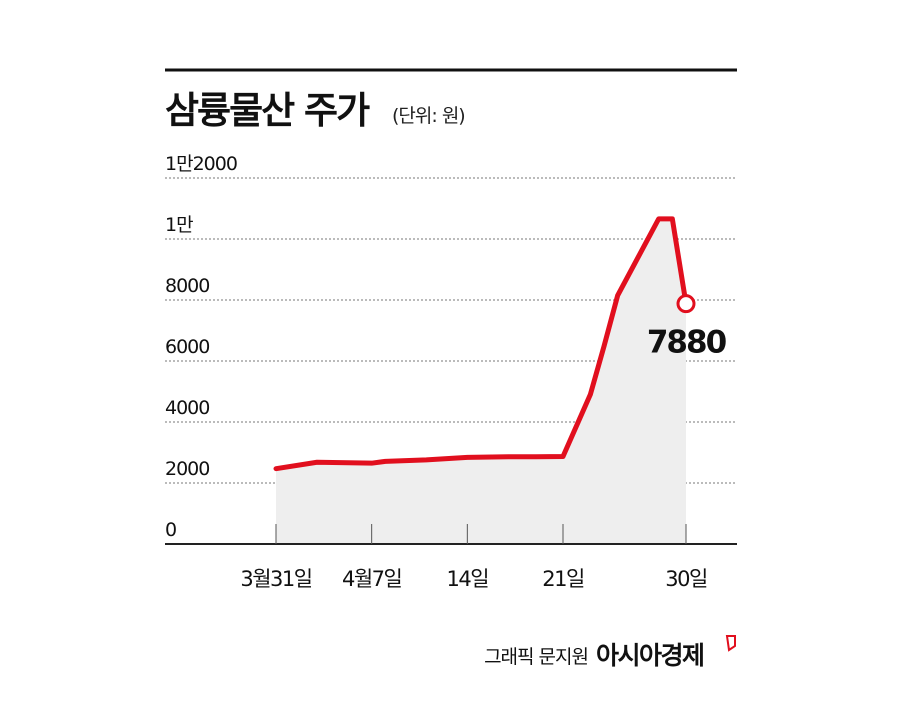 The image size is (901, 721). Describe the element at coordinates (730, 643) in the screenshot. I see `brand-logo-icon` at that location.